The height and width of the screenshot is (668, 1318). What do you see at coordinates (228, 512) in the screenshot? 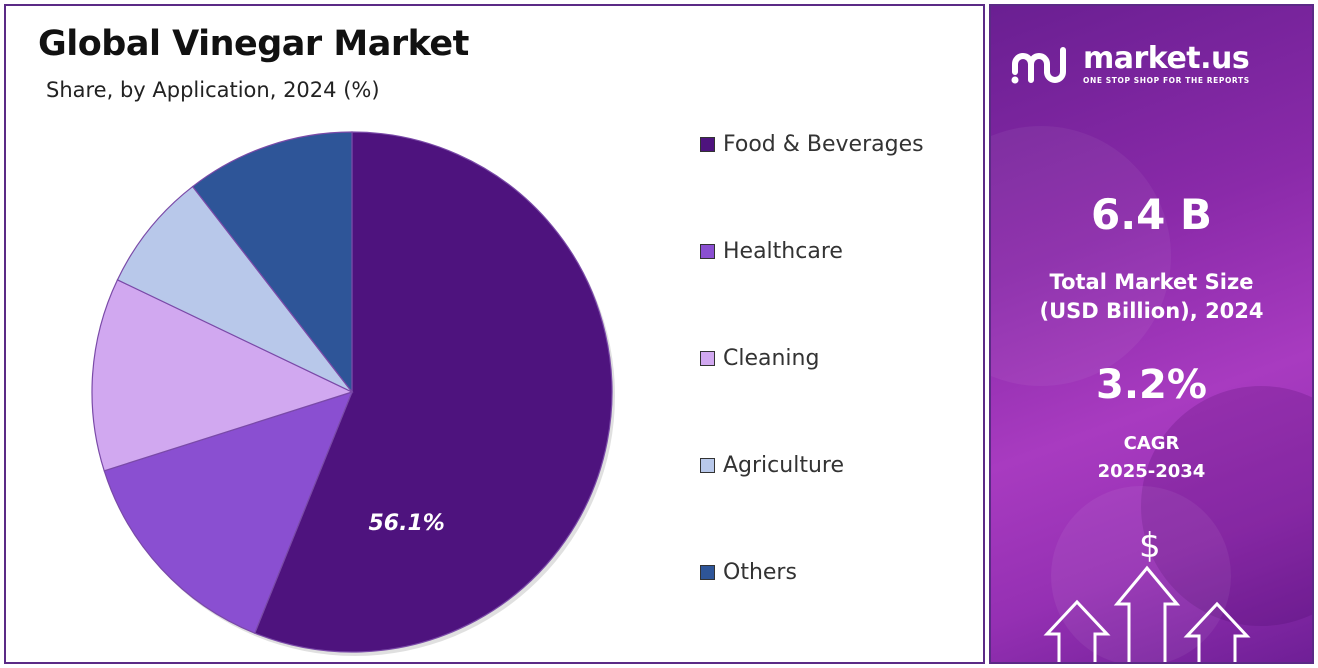
I see `pie-slice-healthcare` at bounding box center [228, 512].